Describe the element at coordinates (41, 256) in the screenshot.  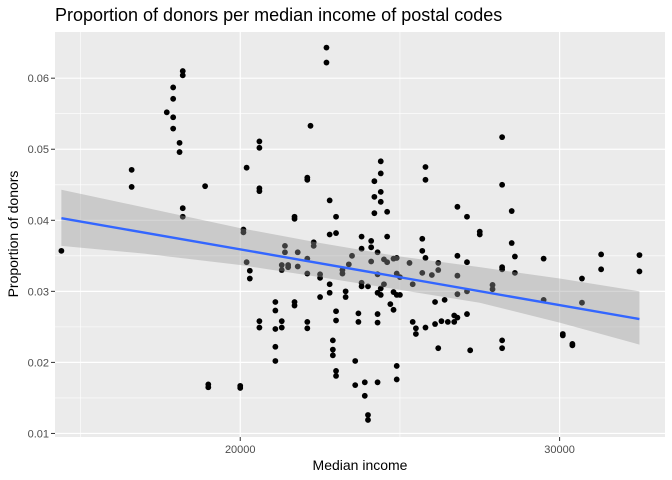
I see `y-axis: 0.01 0.02 0.03 0.04 0.05 0.06` at that location.